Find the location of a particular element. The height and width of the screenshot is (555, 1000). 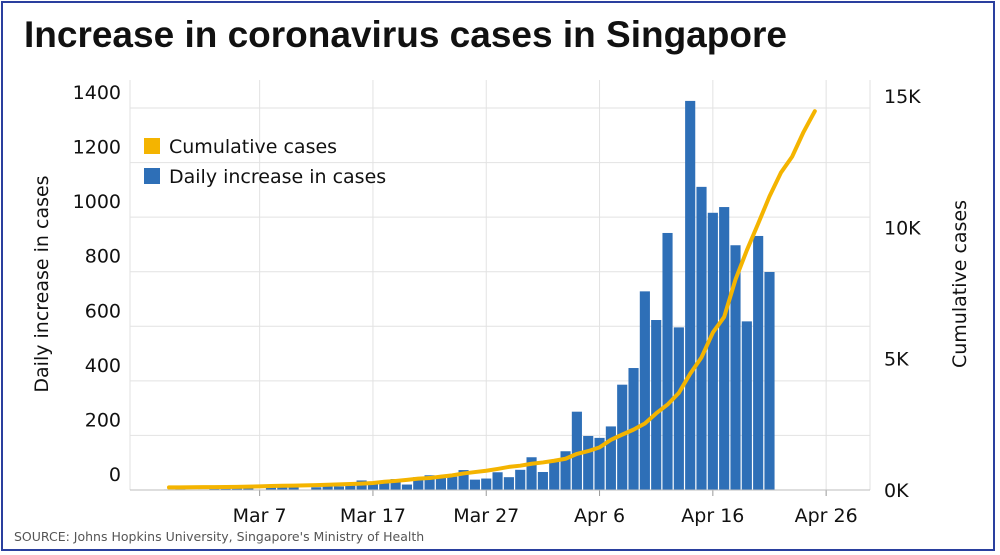

legend: Cumulative cases Daily increase in cases is located at coordinates (265, 162).